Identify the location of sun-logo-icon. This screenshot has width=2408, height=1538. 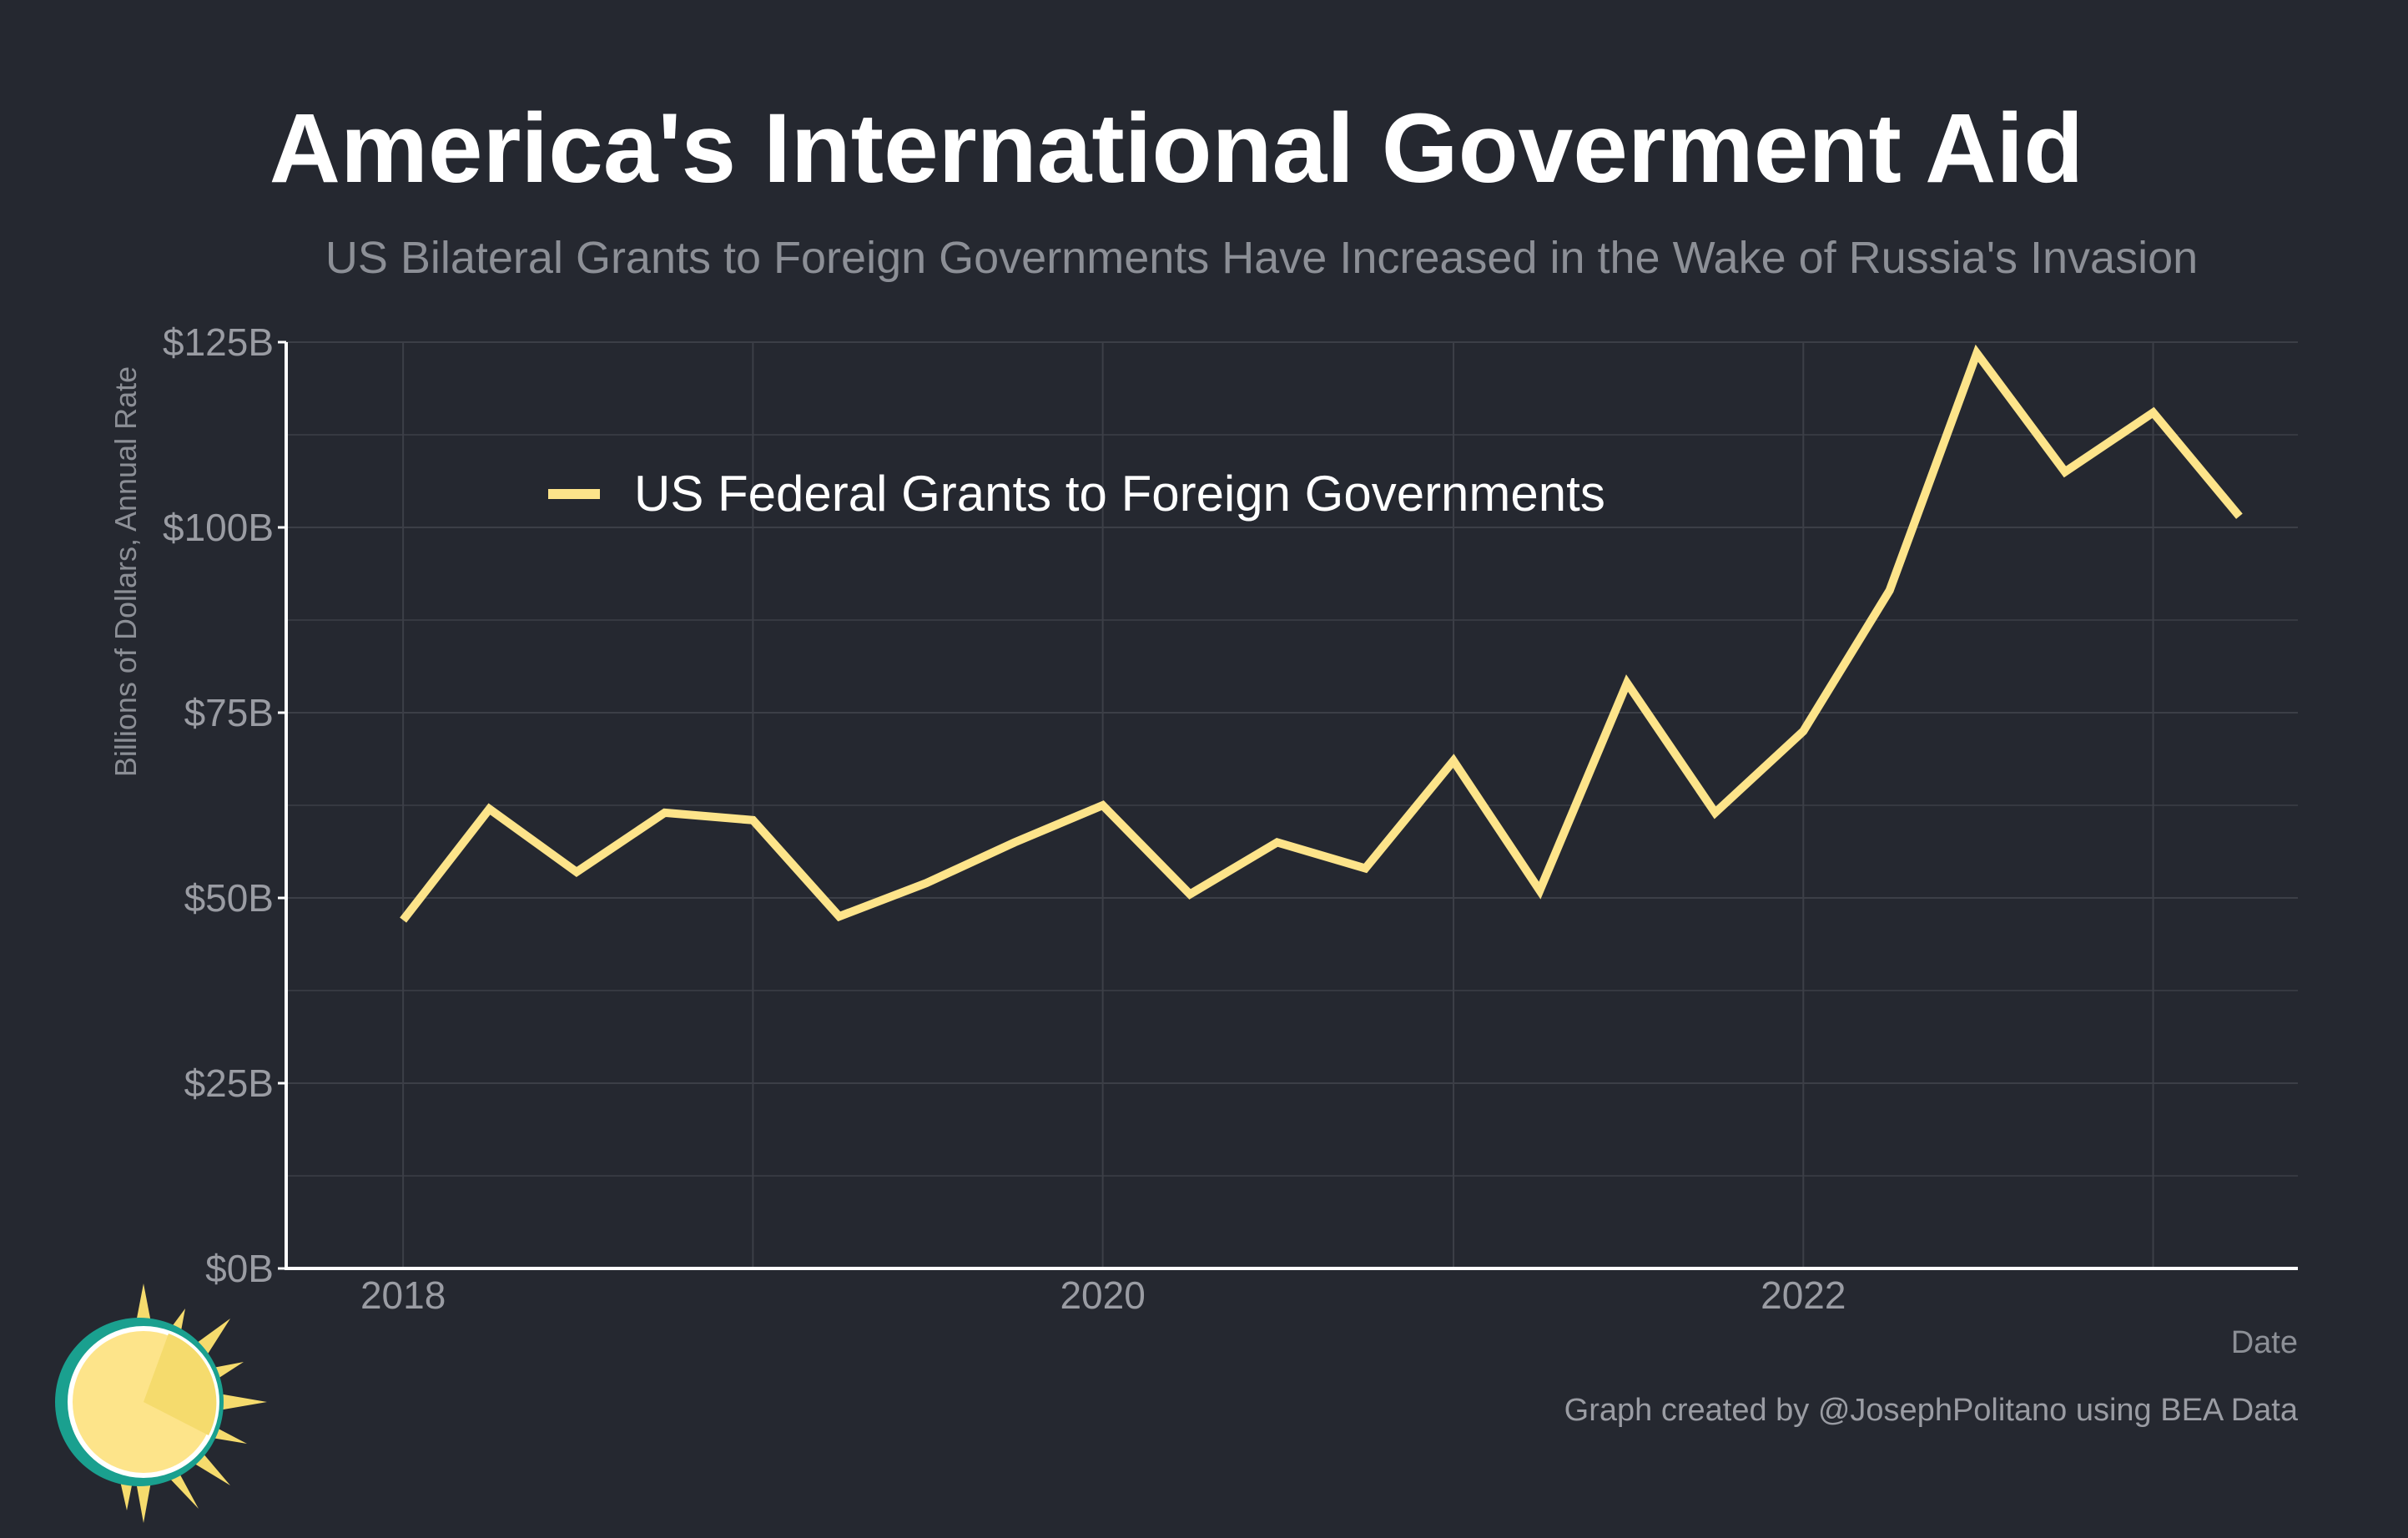
(161, 1403).